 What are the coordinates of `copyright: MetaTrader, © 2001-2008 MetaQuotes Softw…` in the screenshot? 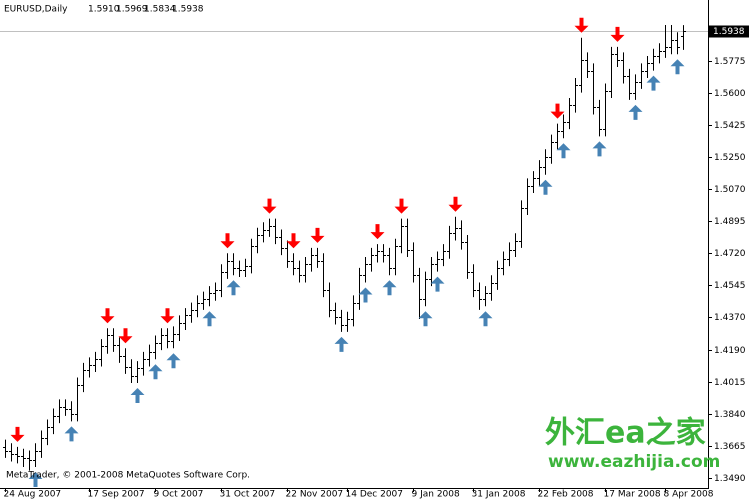 It's located at (128, 476).